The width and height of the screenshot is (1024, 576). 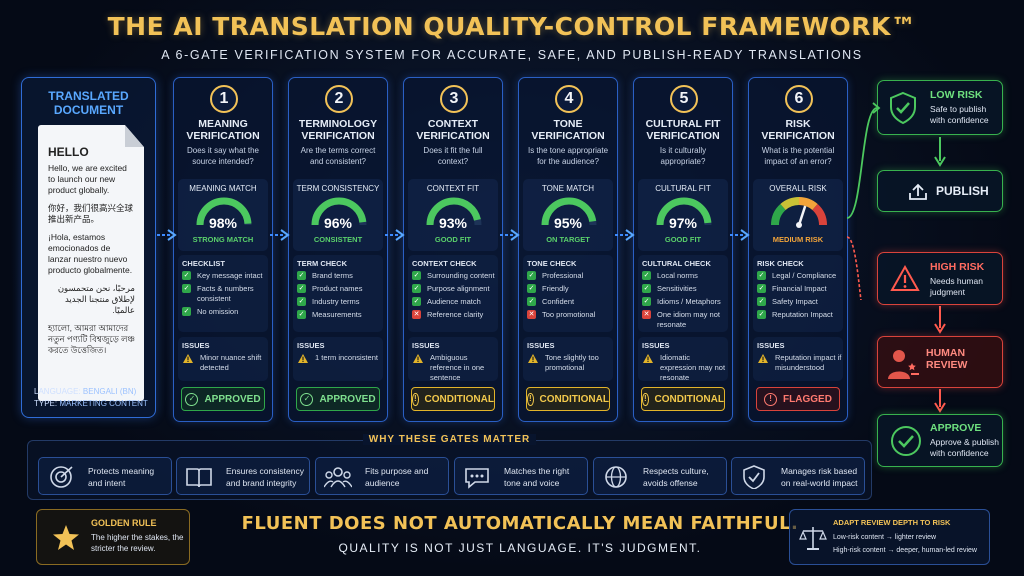 What do you see at coordinates (570, 289) in the screenshot?
I see `check-item: ✓ Friendly` at bounding box center [570, 289].